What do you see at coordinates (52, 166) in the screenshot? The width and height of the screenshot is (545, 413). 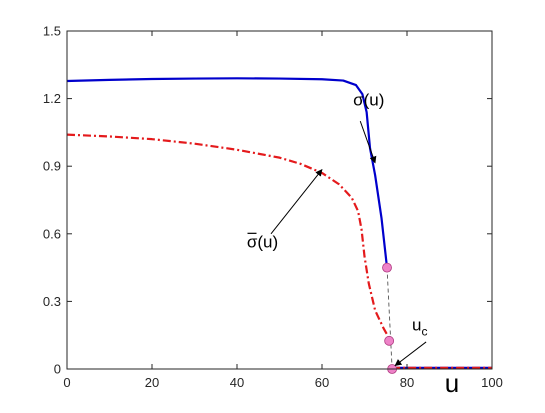 I see `y-tick-label: 0.9` at bounding box center [52, 166].